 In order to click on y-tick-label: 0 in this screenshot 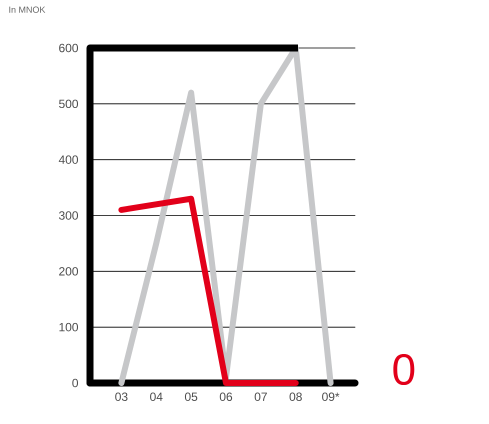, I will do `click(75, 383)`.